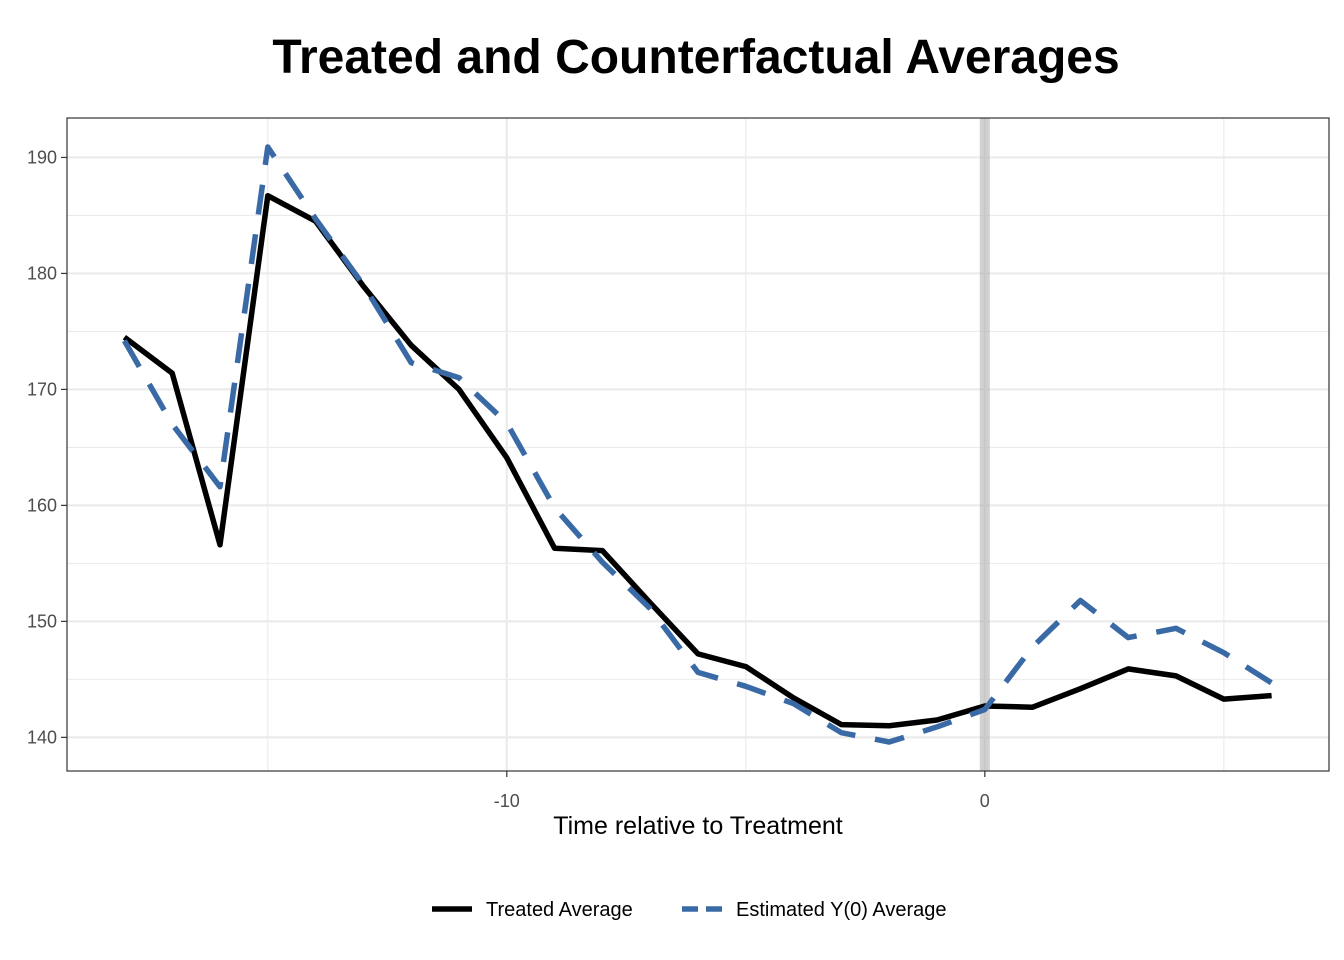 The width and height of the screenshot is (1344, 960). Describe the element at coordinates (42, 621) in the screenshot. I see `y-tick-label: 150` at that location.